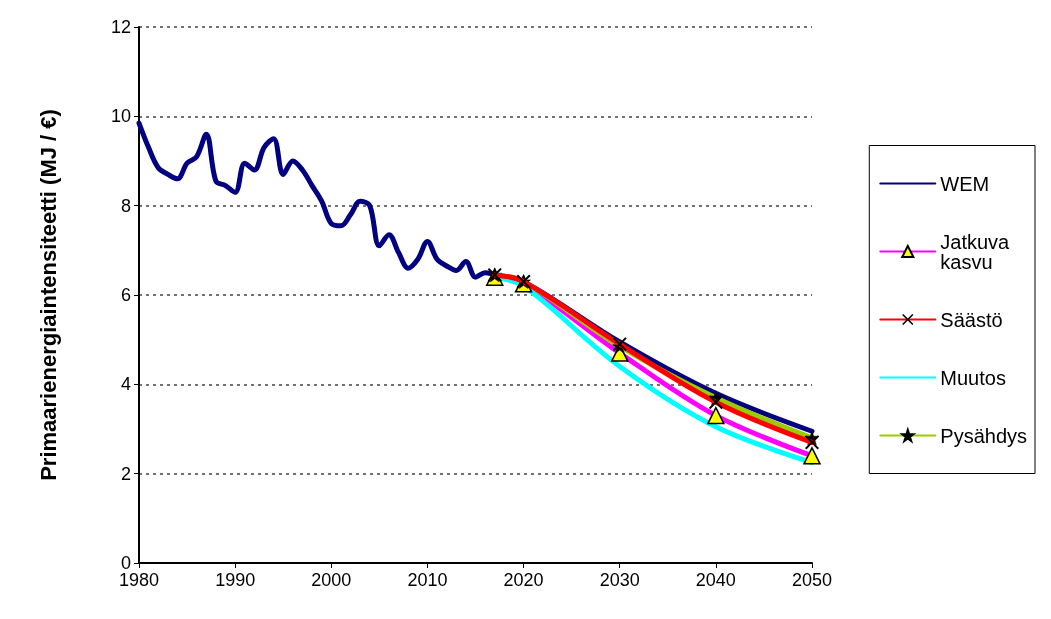 The height and width of the screenshot is (619, 1051). Describe the element at coordinates (523, 580) in the screenshot. I see `x-tick-label: 2020` at that location.